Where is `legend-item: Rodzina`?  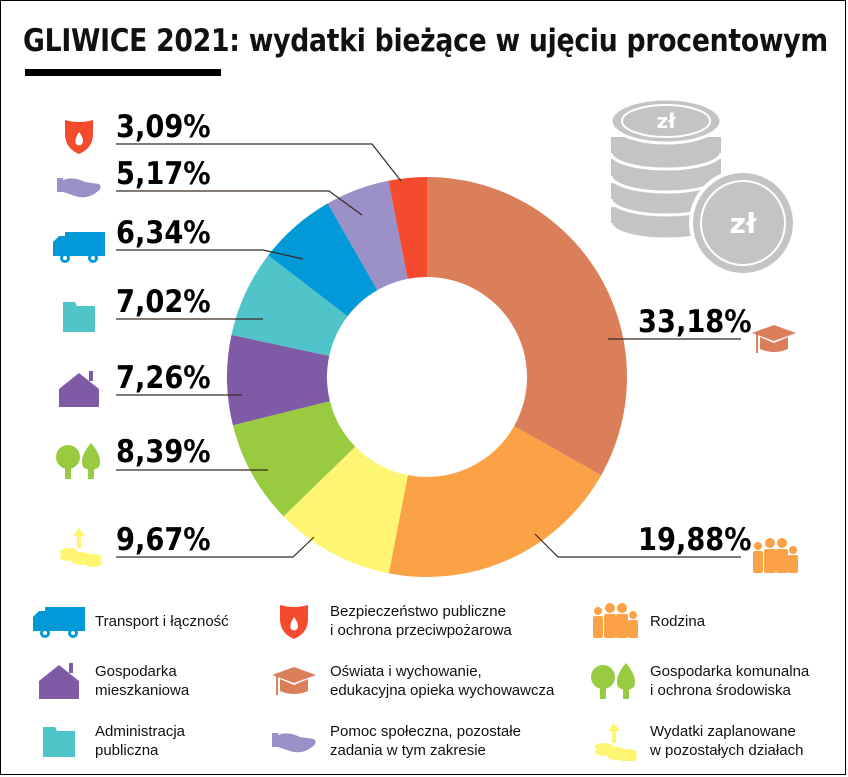
legend-item: Rodzina is located at coordinates (715, 621).